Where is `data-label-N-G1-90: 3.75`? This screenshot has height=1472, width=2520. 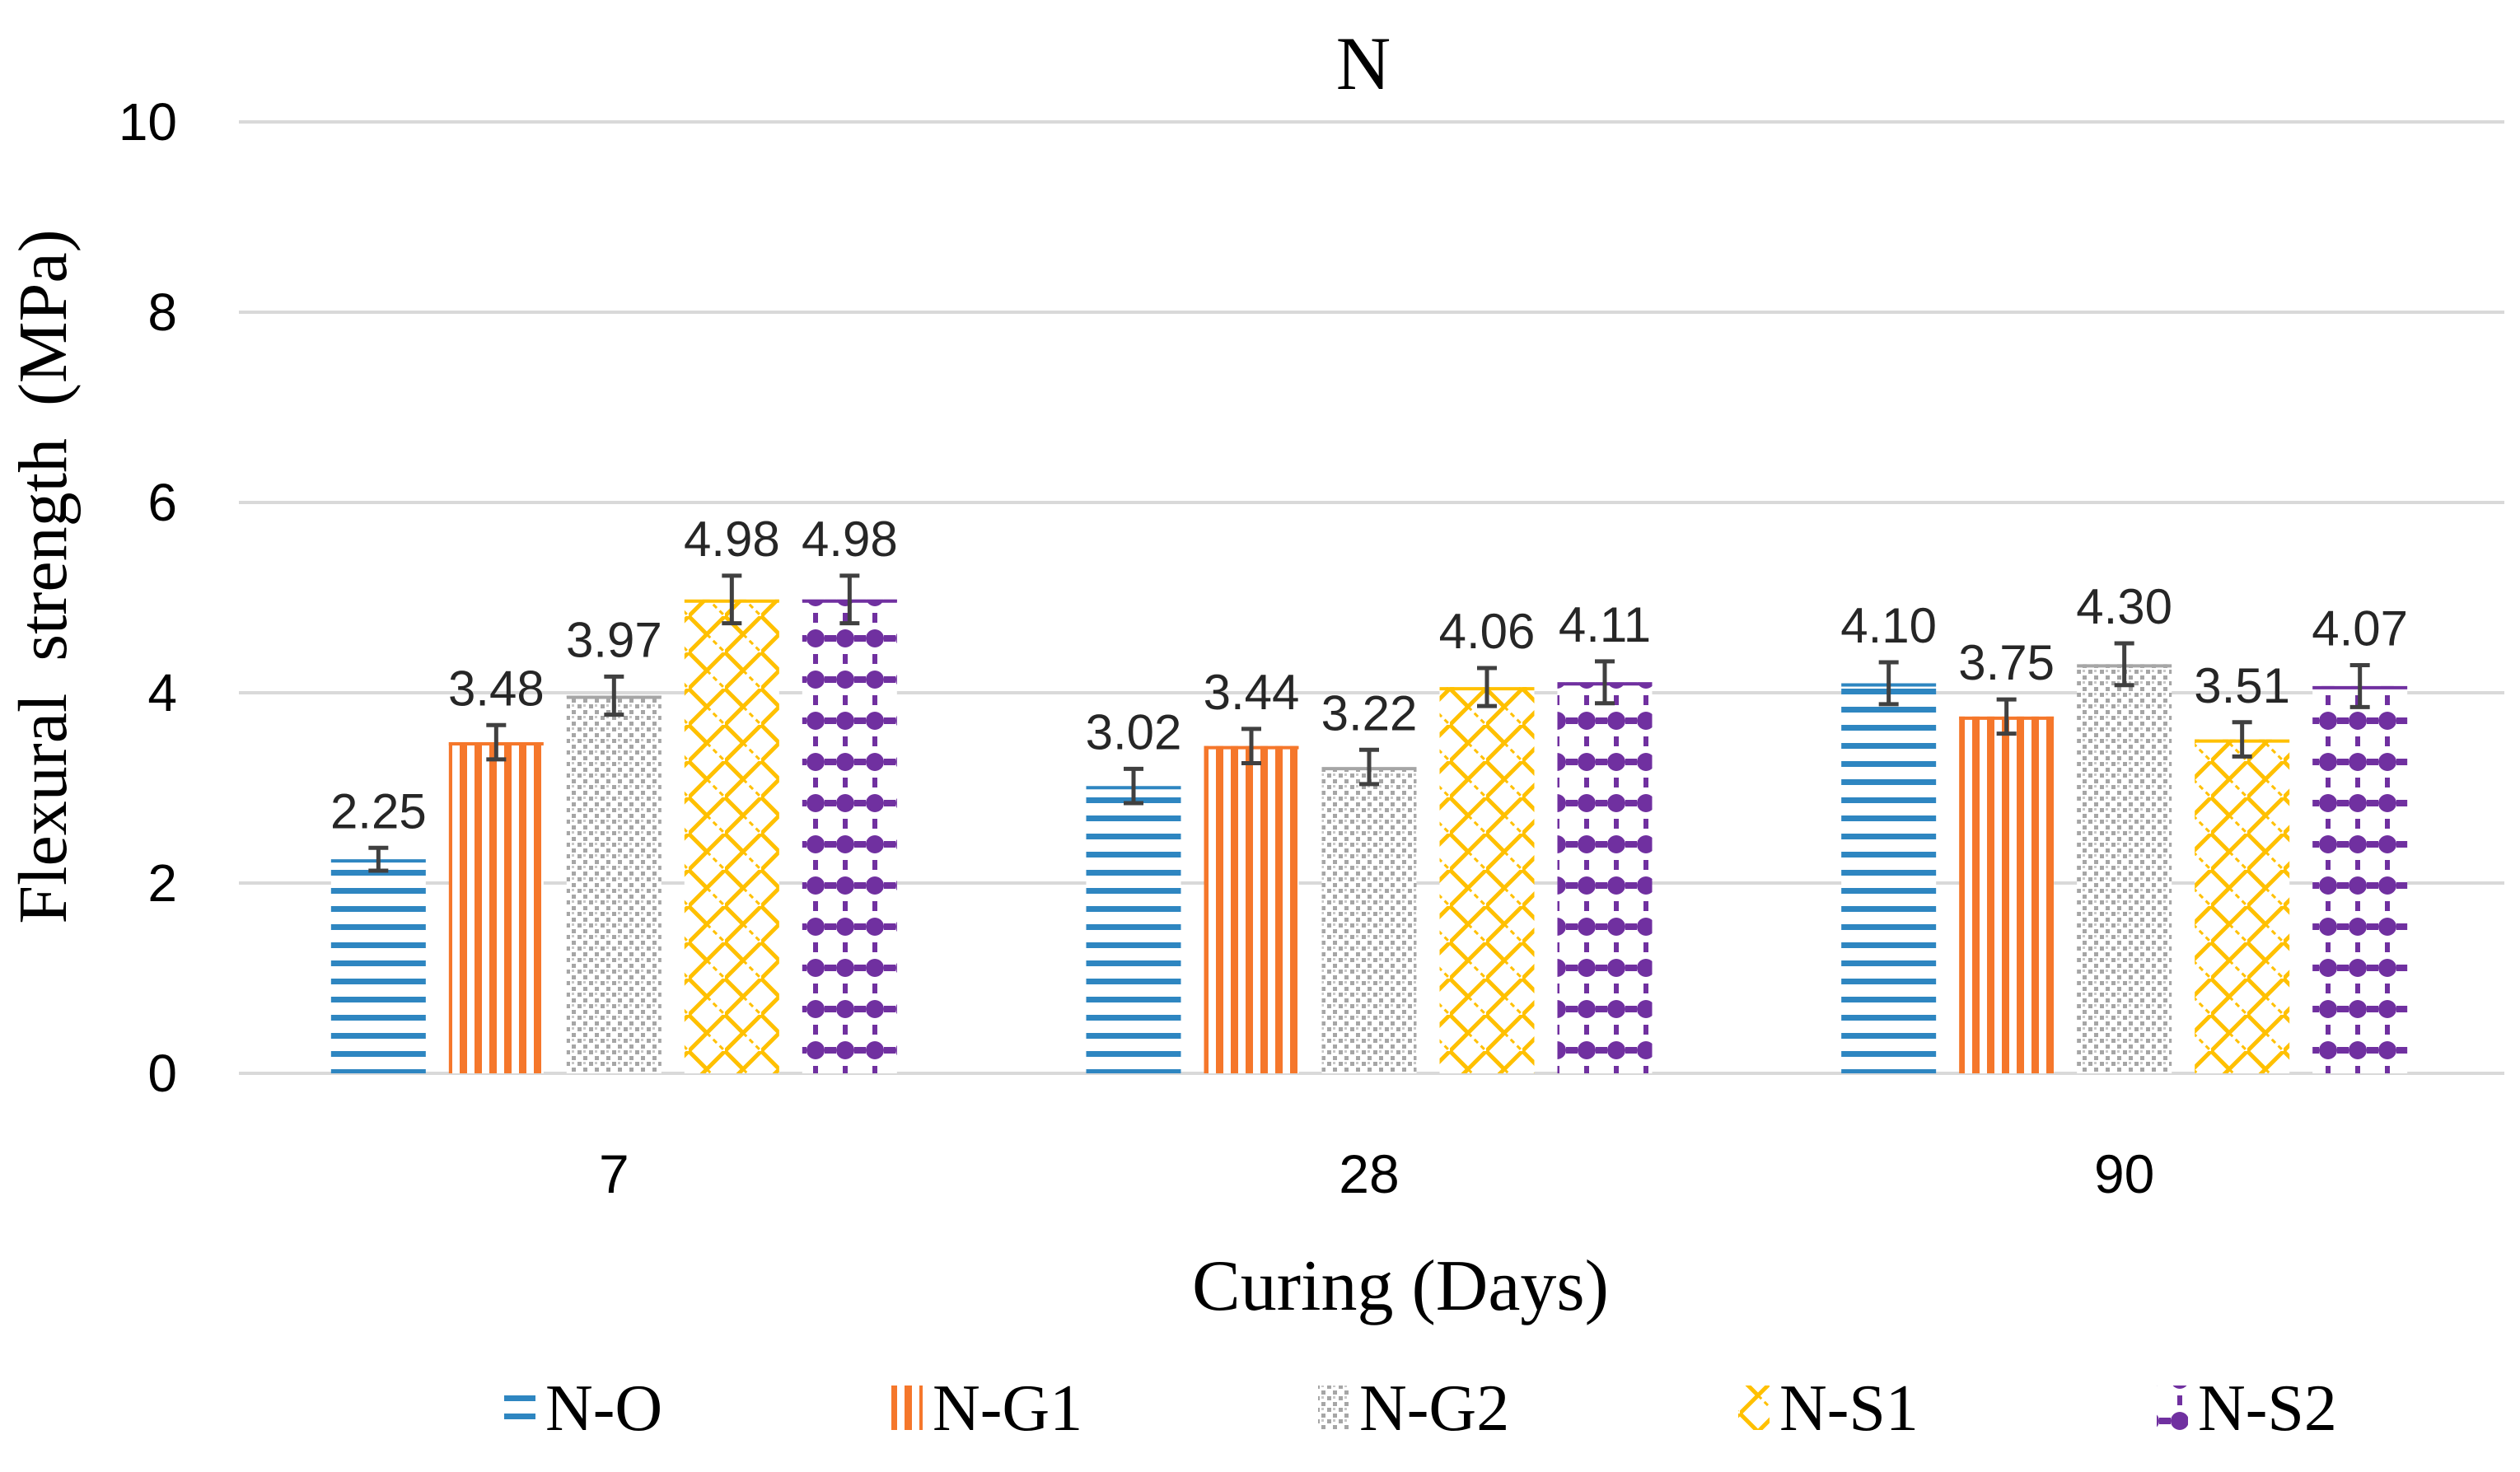
data-label-N-G1-90: 3.75 is located at coordinates (2006, 662).